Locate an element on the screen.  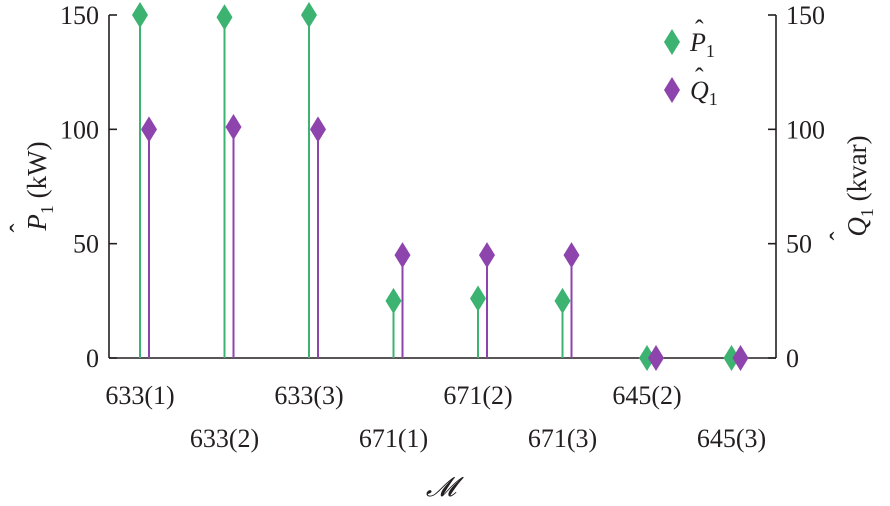
right-tick-label: 0 is located at coordinates (792, 358).